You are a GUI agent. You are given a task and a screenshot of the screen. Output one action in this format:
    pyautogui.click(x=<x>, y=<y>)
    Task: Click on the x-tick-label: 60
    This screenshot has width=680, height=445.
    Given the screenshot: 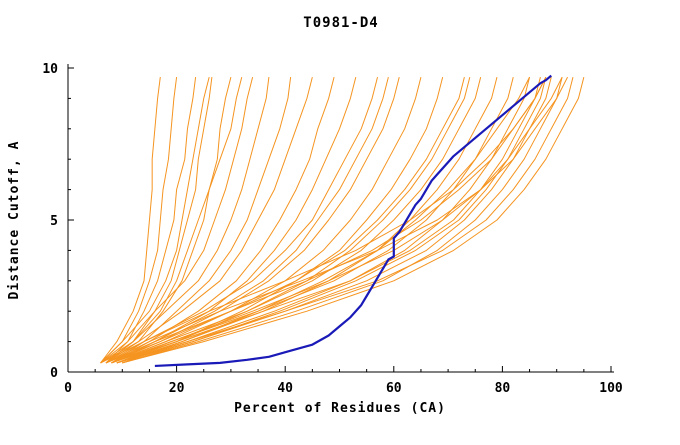 What is the action you would take?
    pyautogui.click(x=394, y=388)
    